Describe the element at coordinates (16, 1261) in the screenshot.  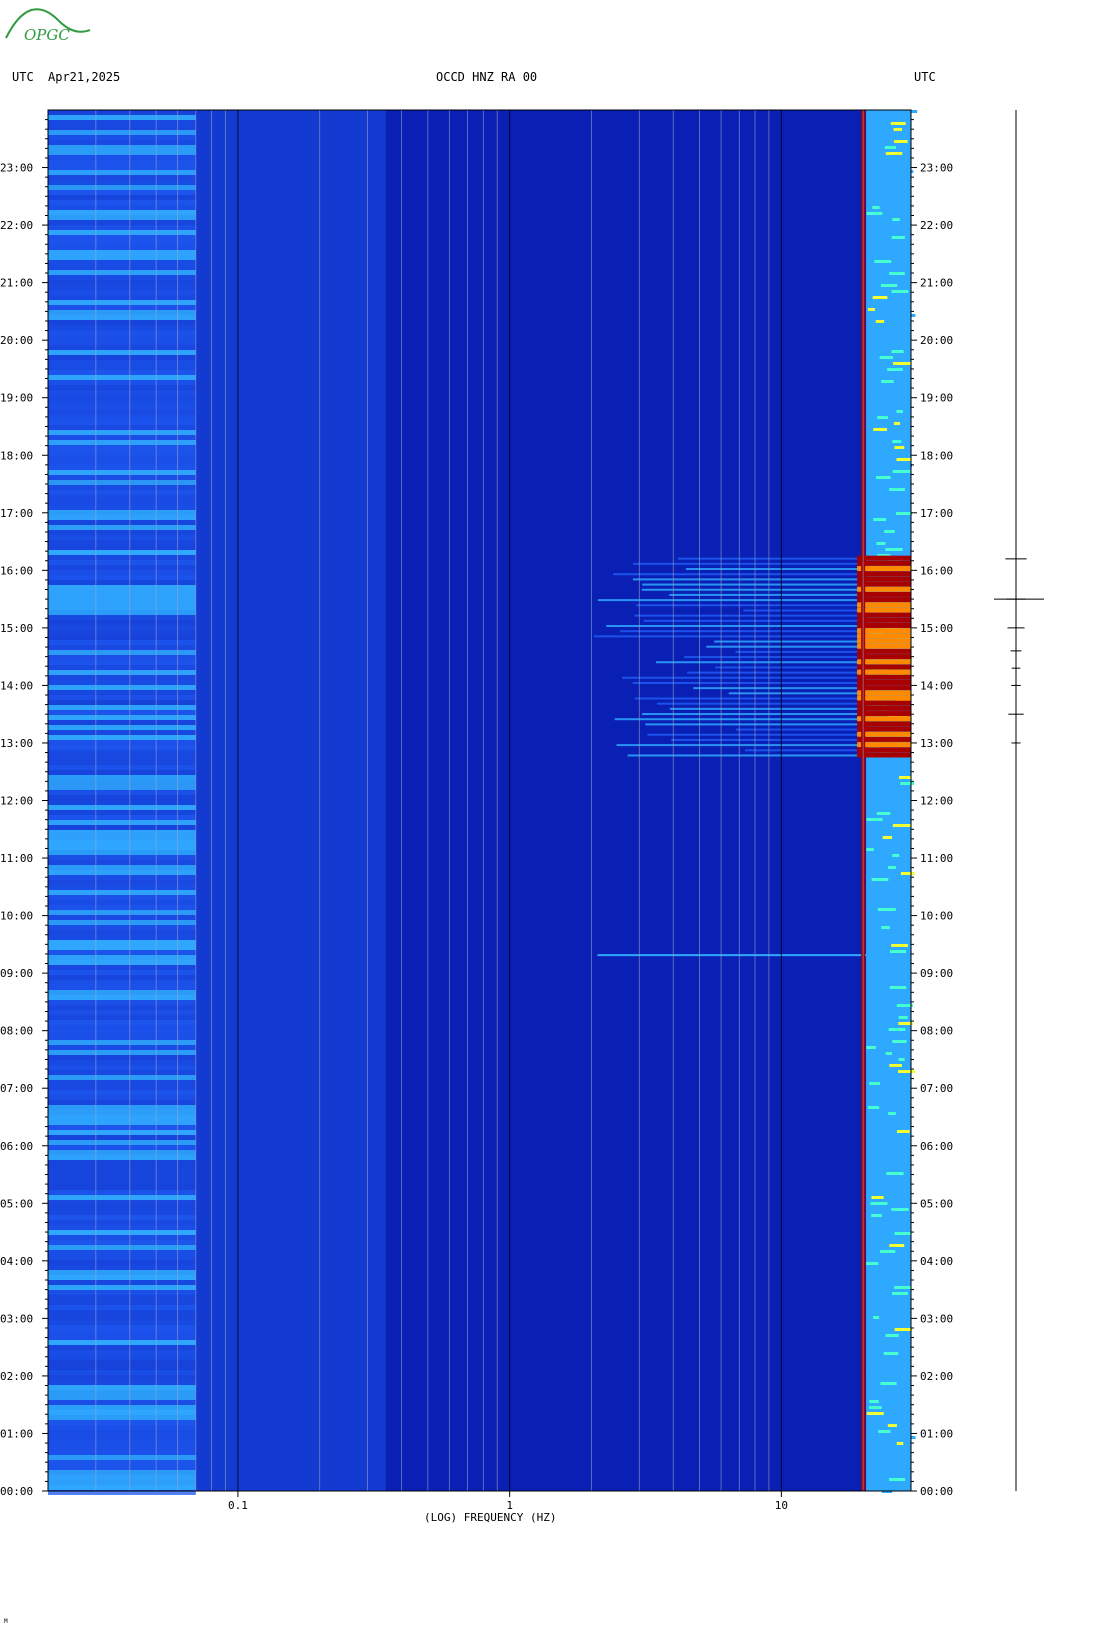
I see `y-tick-label-left: 04:00` at that location.